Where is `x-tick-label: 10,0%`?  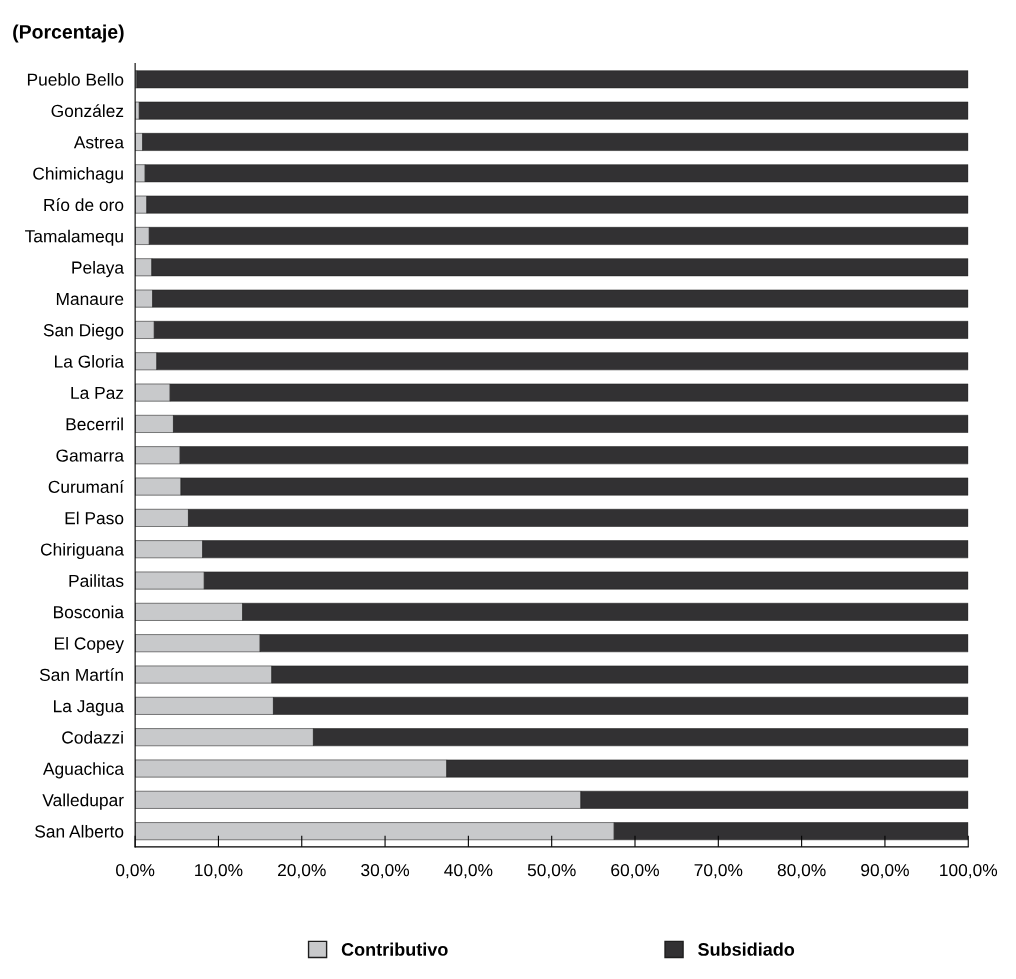
x-tick-label: 10,0% is located at coordinates (219, 871).